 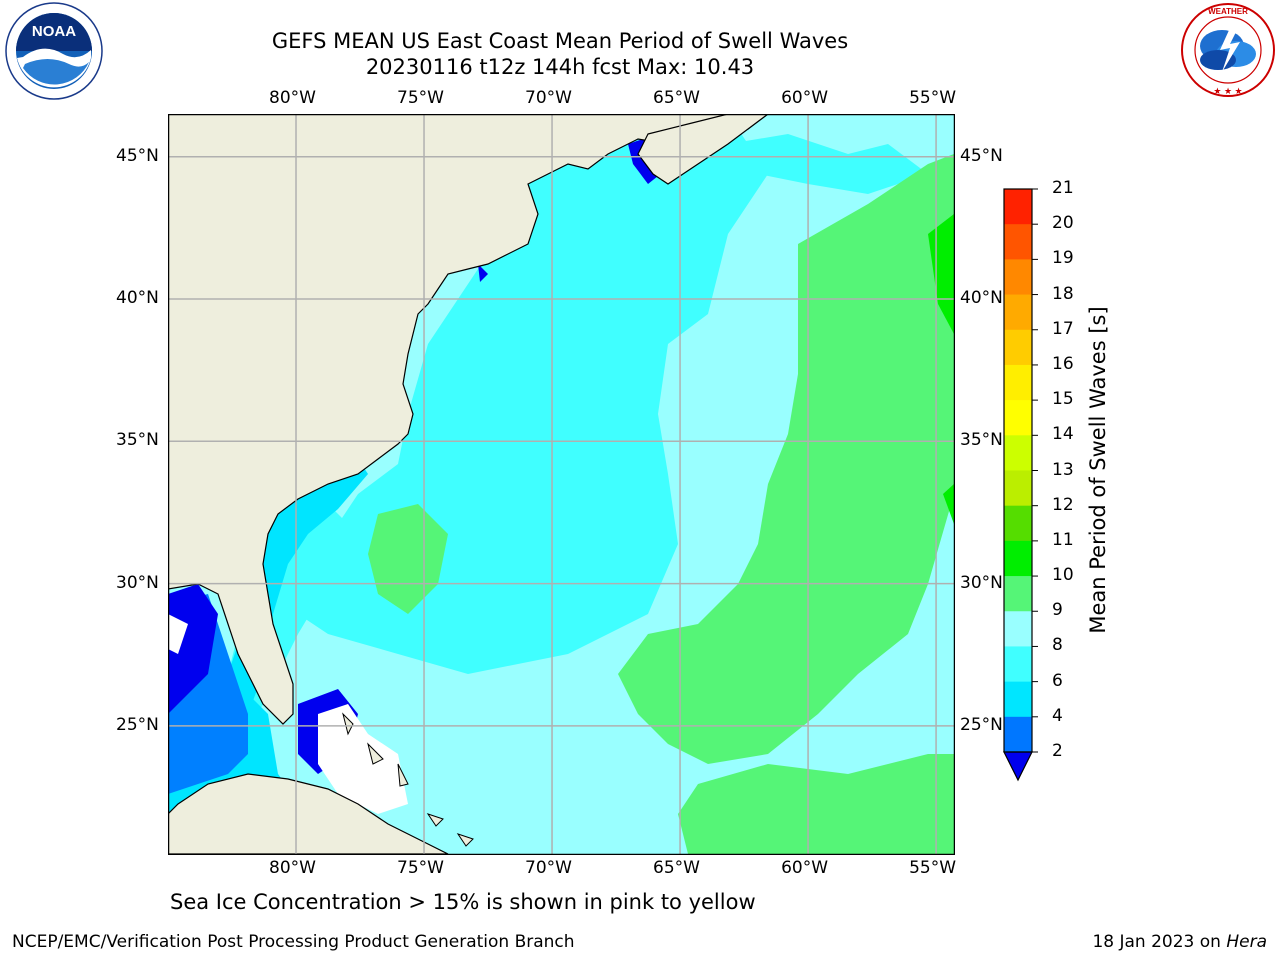 What do you see at coordinates (816, 804) in the screenshot?
I see `ocean-9-10-south` at bounding box center [816, 804].